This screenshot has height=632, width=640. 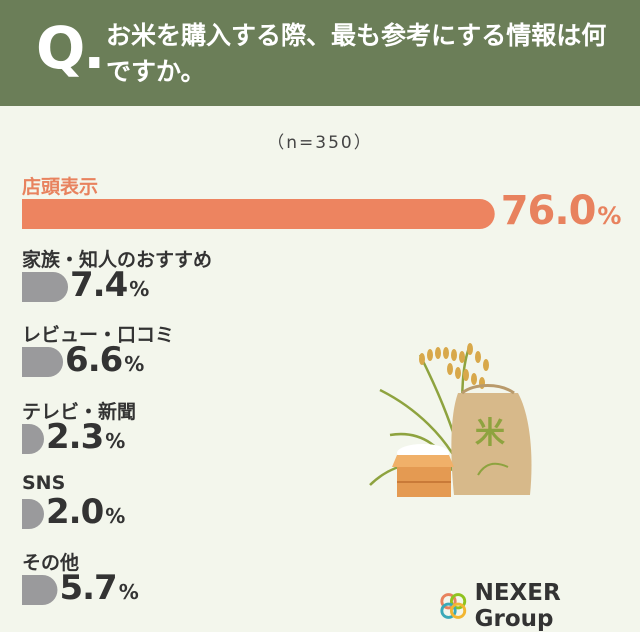 What do you see at coordinates (70, 48) in the screenshot?
I see `question-mark-label: Q.` at bounding box center [70, 48].